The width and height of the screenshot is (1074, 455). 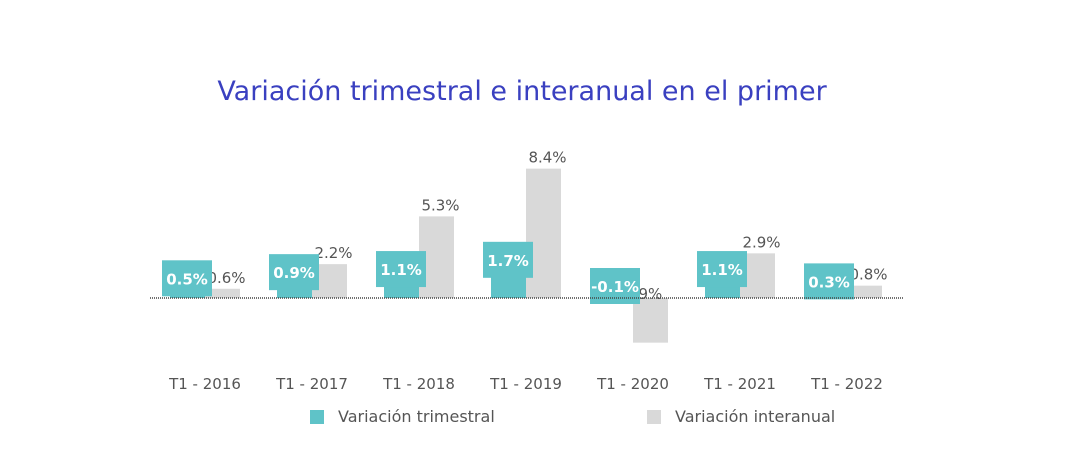 I want to click on legend-label: Variación interanual, so click(x=755, y=416).